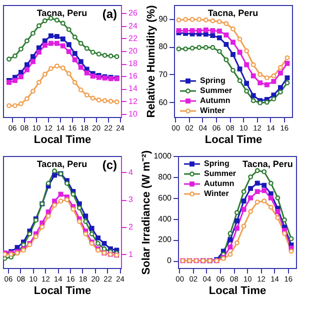  Describe the element at coordinates (131, 227) in the screenshot. I see `y2-tick-label: 2` at that location.